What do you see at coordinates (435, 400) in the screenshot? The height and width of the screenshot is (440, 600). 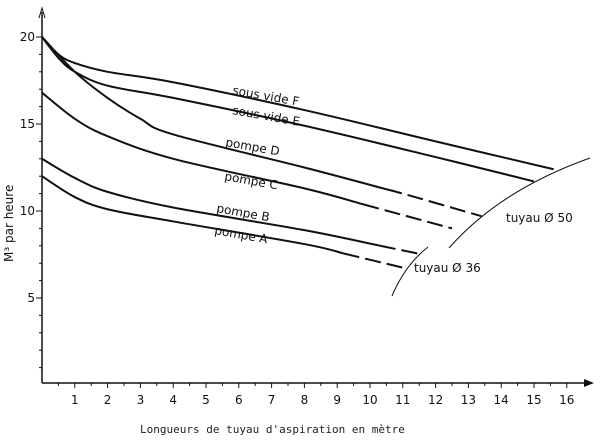 I see `x-tick-label: 12` at bounding box center [435, 400].